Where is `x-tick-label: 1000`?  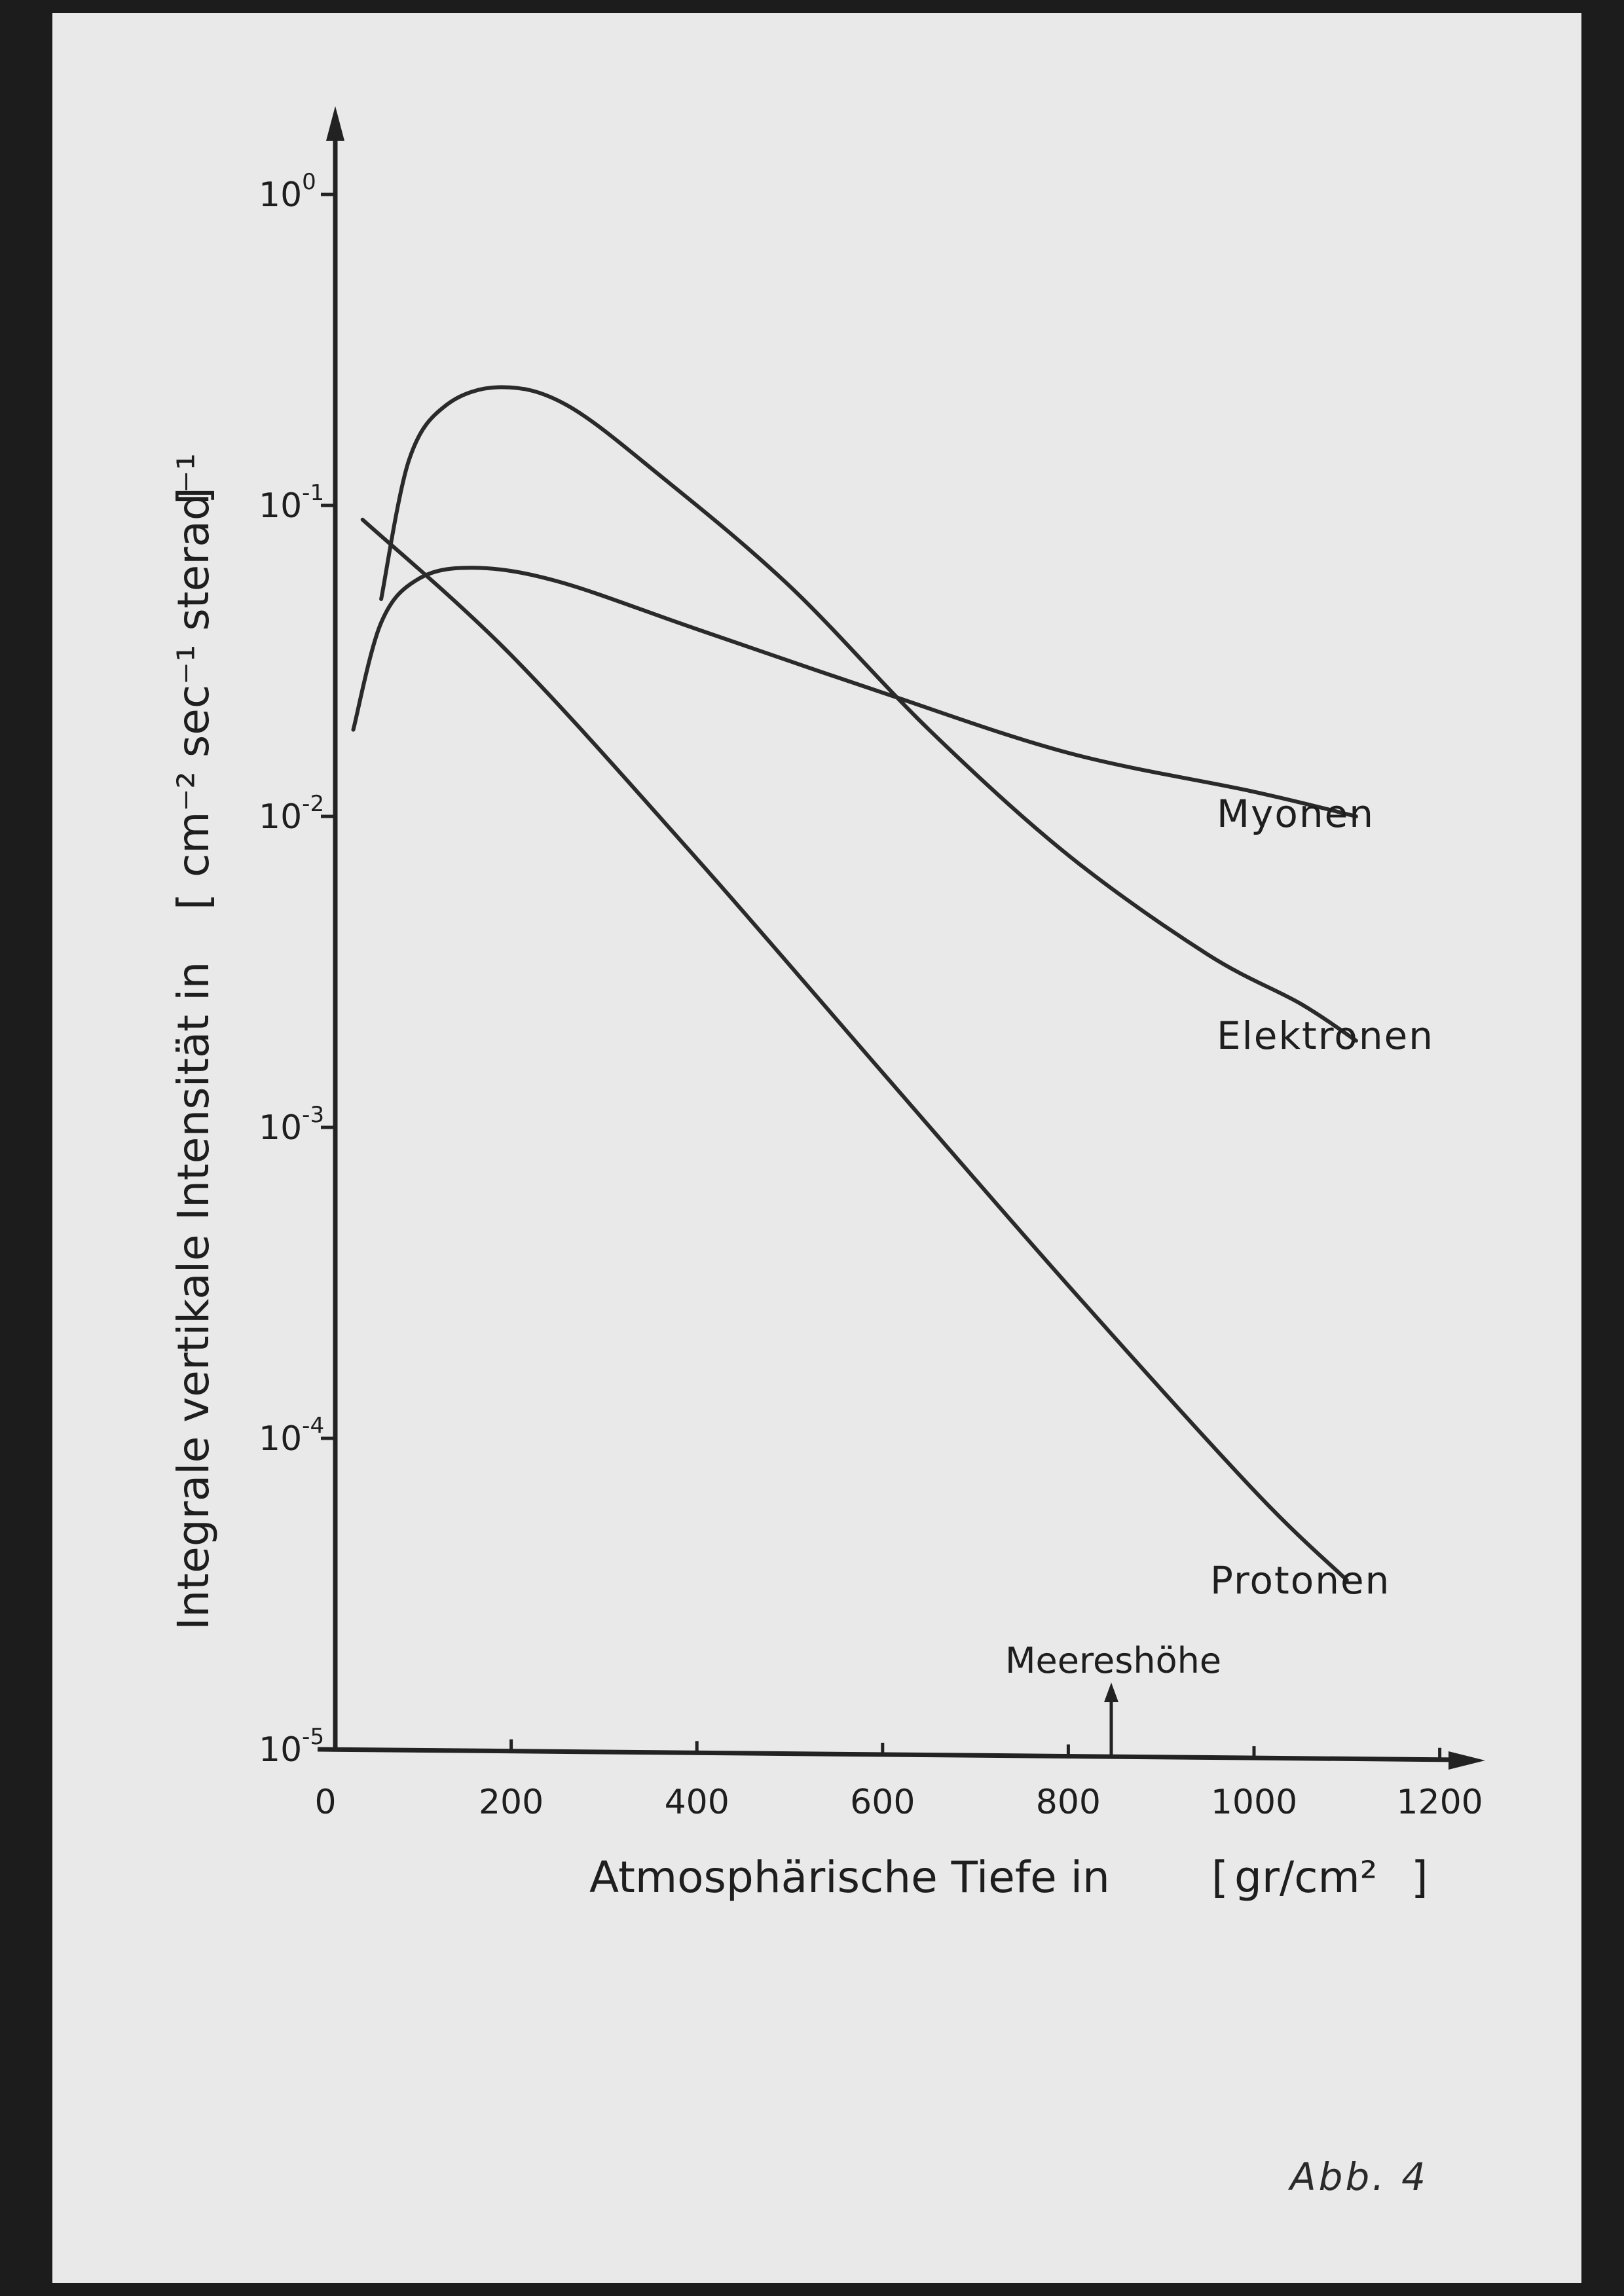 x-tick-label: 1000 is located at coordinates (1254, 1802).